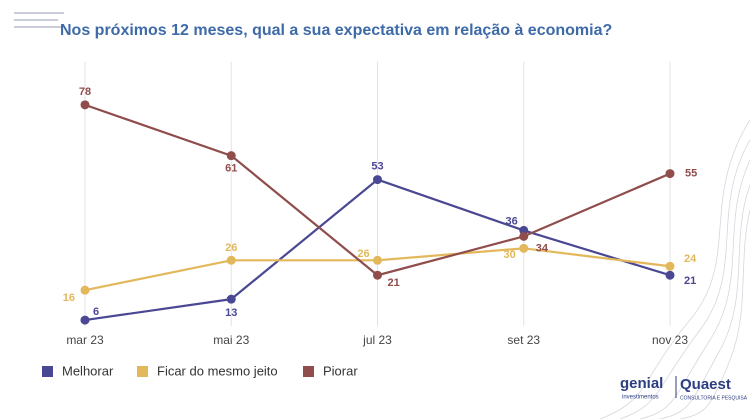 Image resolution: width=750 pixels, height=419 pixels. Describe the element at coordinates (96, 312) in the screenshot. I see `data-label: 6` at that location.